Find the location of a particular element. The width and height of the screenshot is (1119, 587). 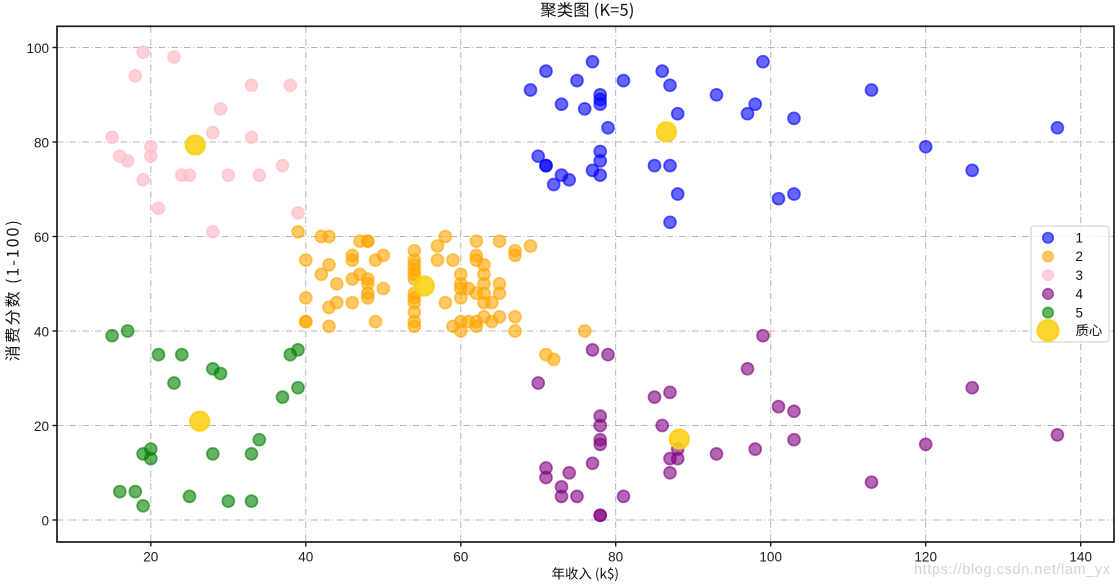

svg-text: 3 is located at coordinates (1079, 275).